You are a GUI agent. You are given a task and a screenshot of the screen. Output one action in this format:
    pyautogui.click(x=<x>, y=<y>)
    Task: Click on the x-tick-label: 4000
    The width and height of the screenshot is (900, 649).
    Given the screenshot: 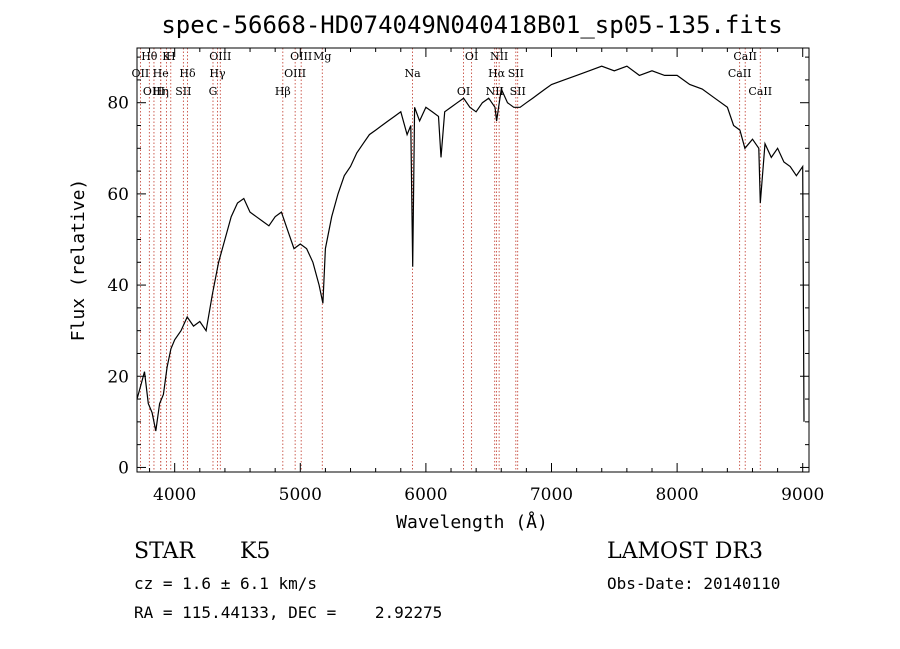 What is the action you would take?
    pyautogui.click(x=174, y=495)
    